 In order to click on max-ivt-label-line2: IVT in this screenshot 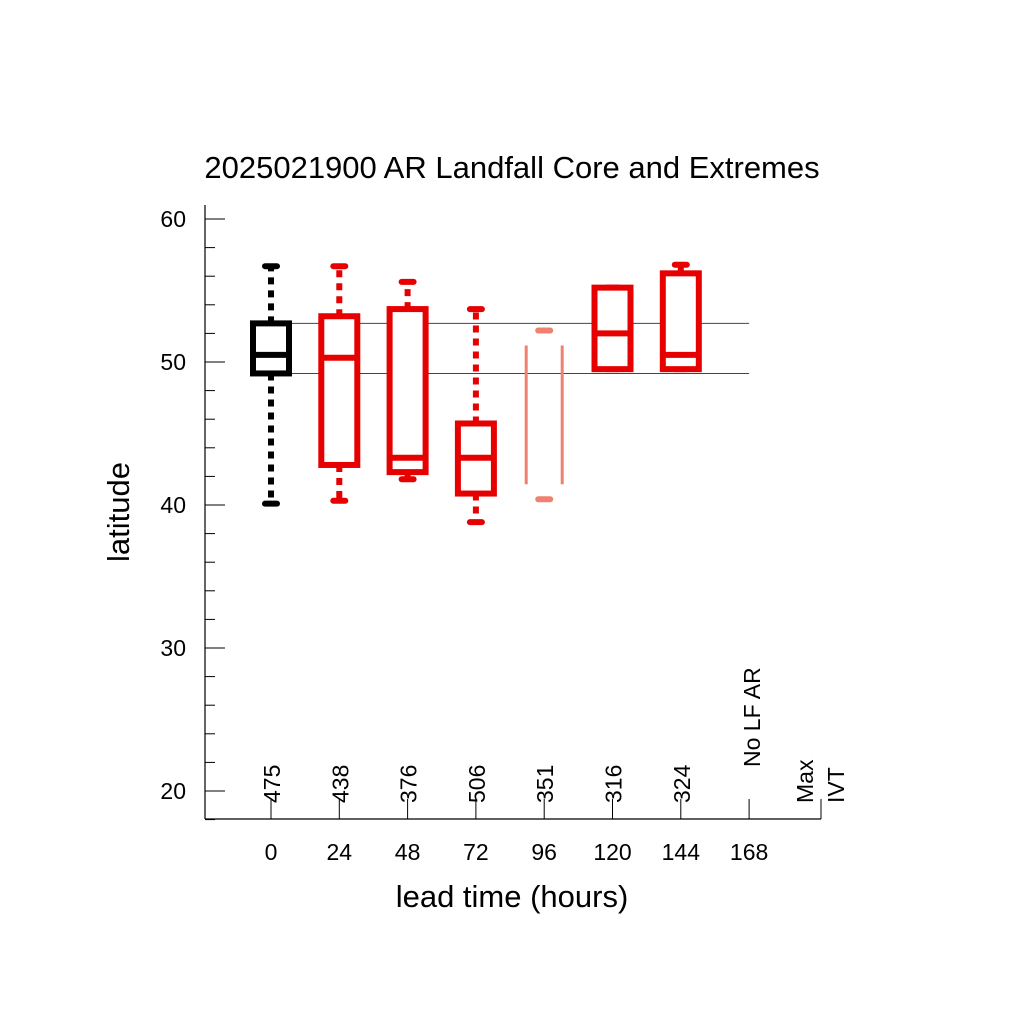, I will do `click(836, 785)`.